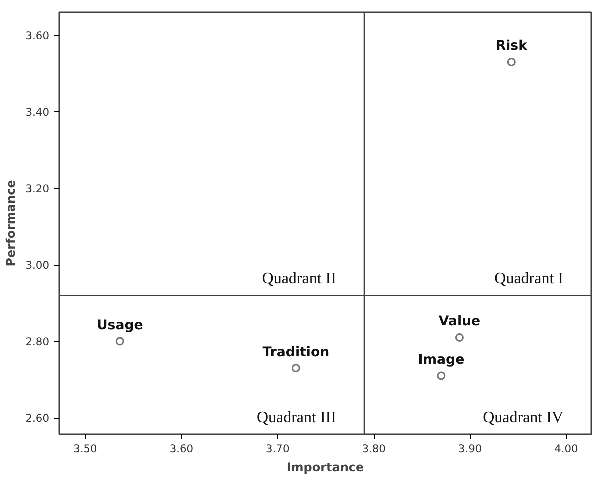 The width and height of the screenshot is (593, 477). What do you see at coordinates (459, 322) in the screenshot?
I see `annotation: Value` at bounding box center [459, 322].